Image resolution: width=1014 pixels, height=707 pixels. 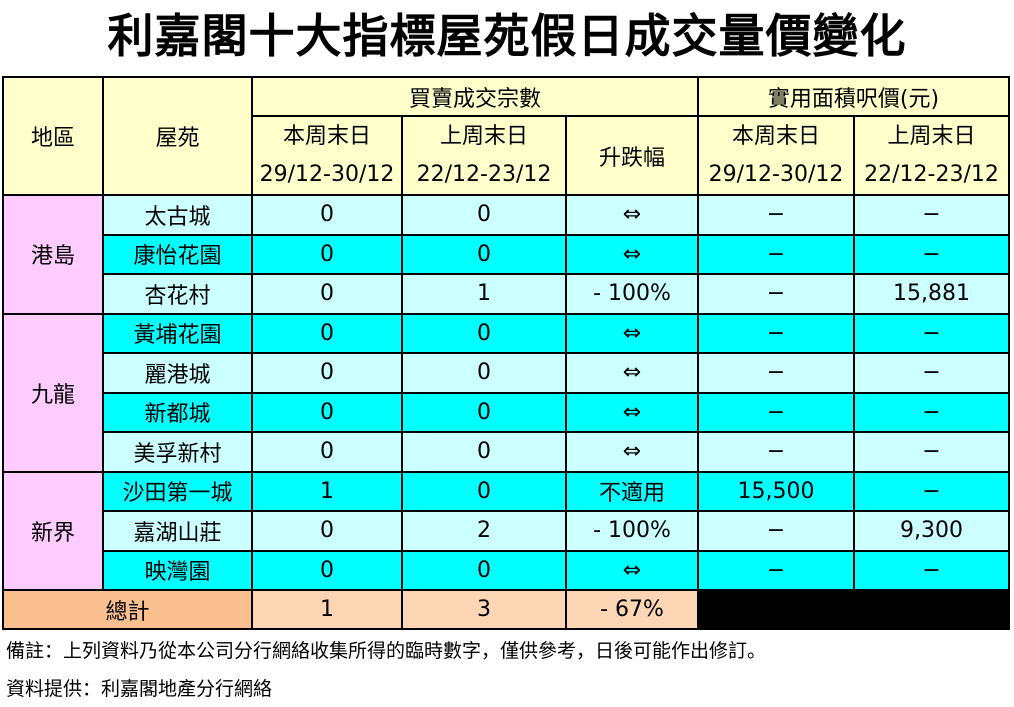 I want to click on estate-cell: 杏花村, so click(x=177, y=294).